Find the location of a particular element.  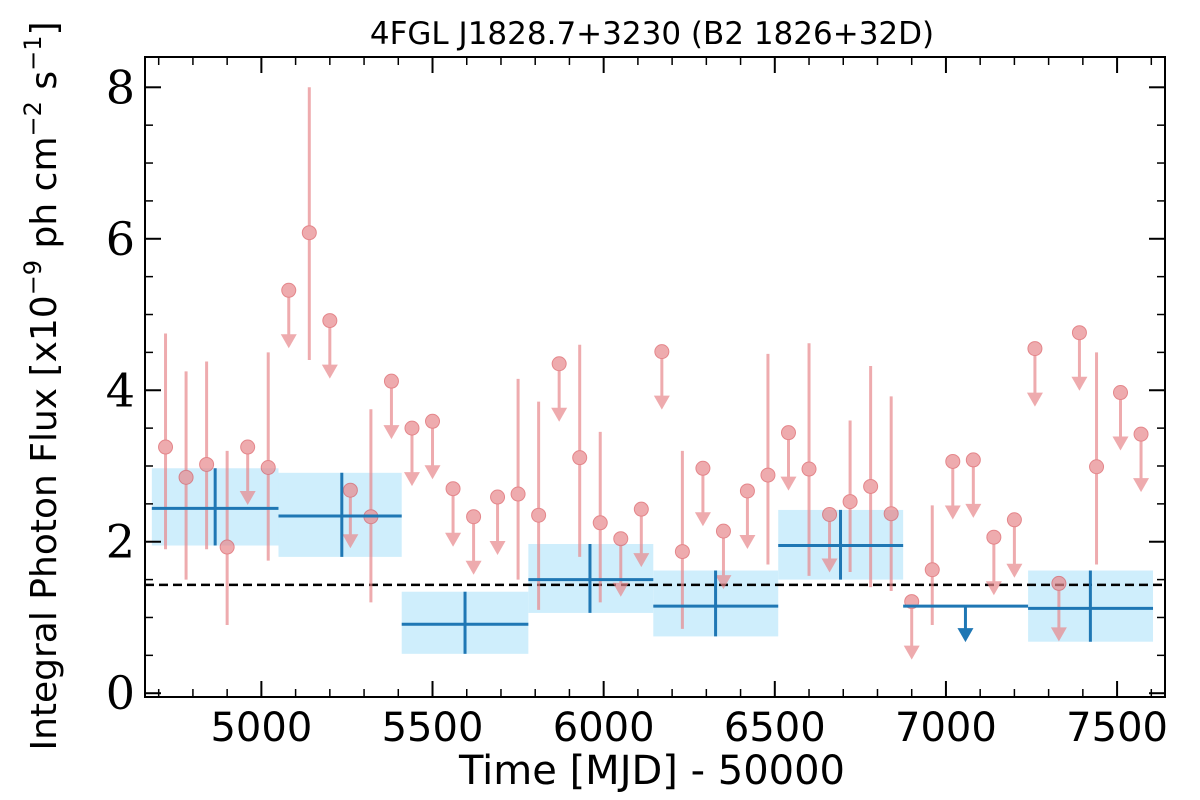

y-axis-label-mid2: s is located at coordinates (44, 86).